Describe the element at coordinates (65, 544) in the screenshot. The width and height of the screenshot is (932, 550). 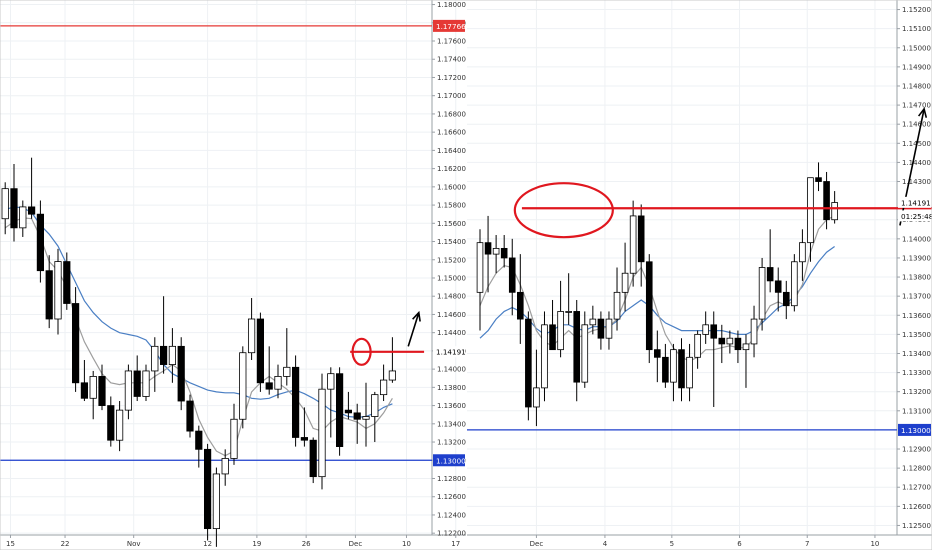
I see `x-tick-label: 22` at that location.